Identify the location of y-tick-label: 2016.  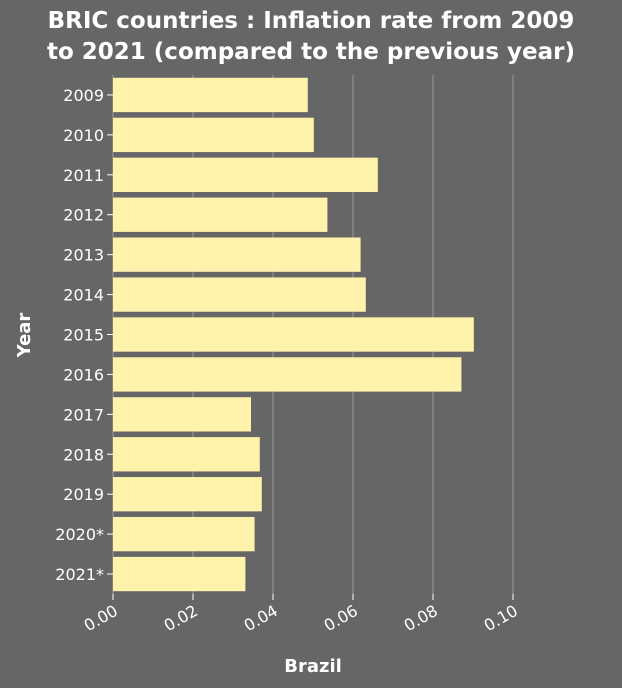
(83, 374).